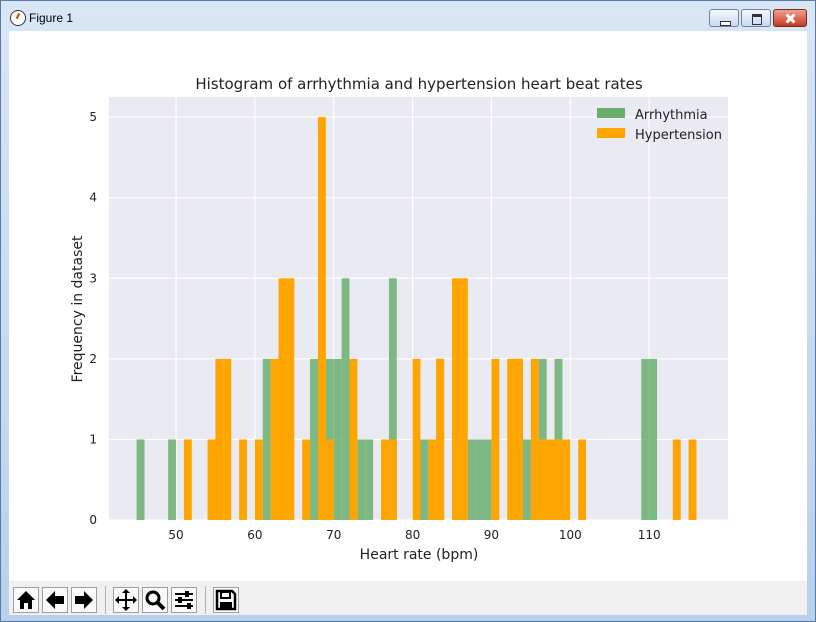 Image resolution: width=816 pixels, height=622 pixels. What do you see at coordinates (408, 16) in the screenshot?
I see `title-bar: Figure 1` at bounding box center [408, 16].